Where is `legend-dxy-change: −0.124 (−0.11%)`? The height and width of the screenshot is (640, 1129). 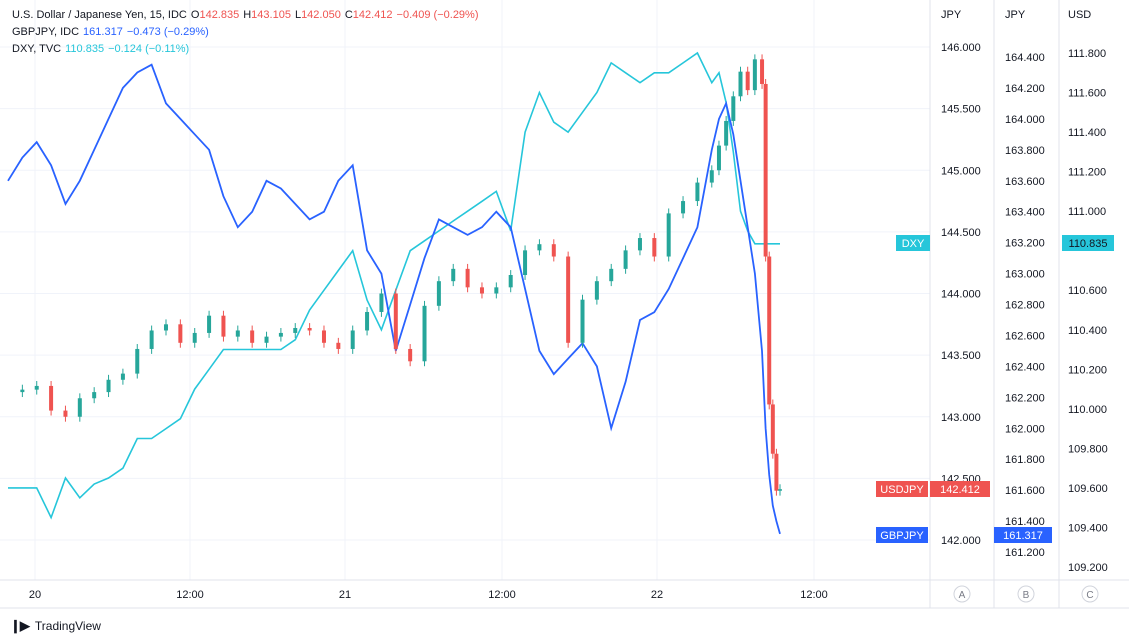
legend-dxy-change: −0.124 (−0.11%) is located at coordinates (149, 49).